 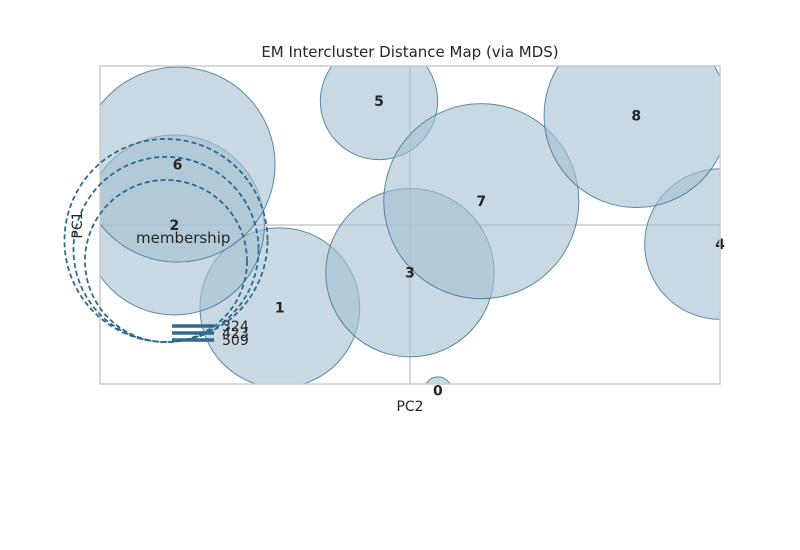 What do you see at coordinates (409, 52) in the screenshot?
I see `chart-title: EM Intercluster Distance Map (via MDS)` at bounding box center [409, 52].